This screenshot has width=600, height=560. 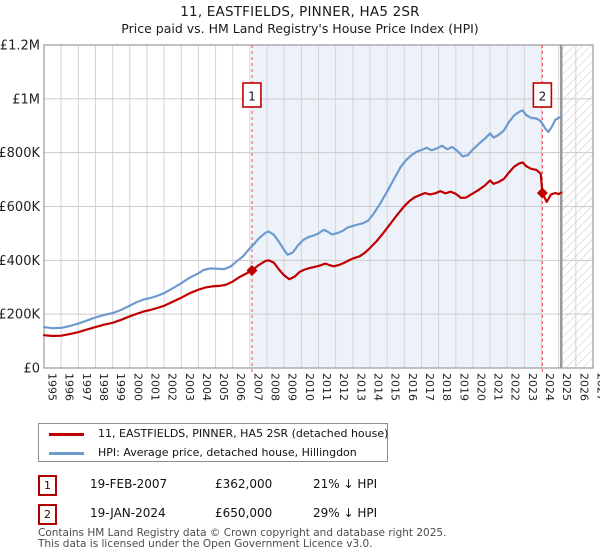 I want to click on transaction-hpi-delta: 29% ↓ HPI, so click(x=345, y=513).